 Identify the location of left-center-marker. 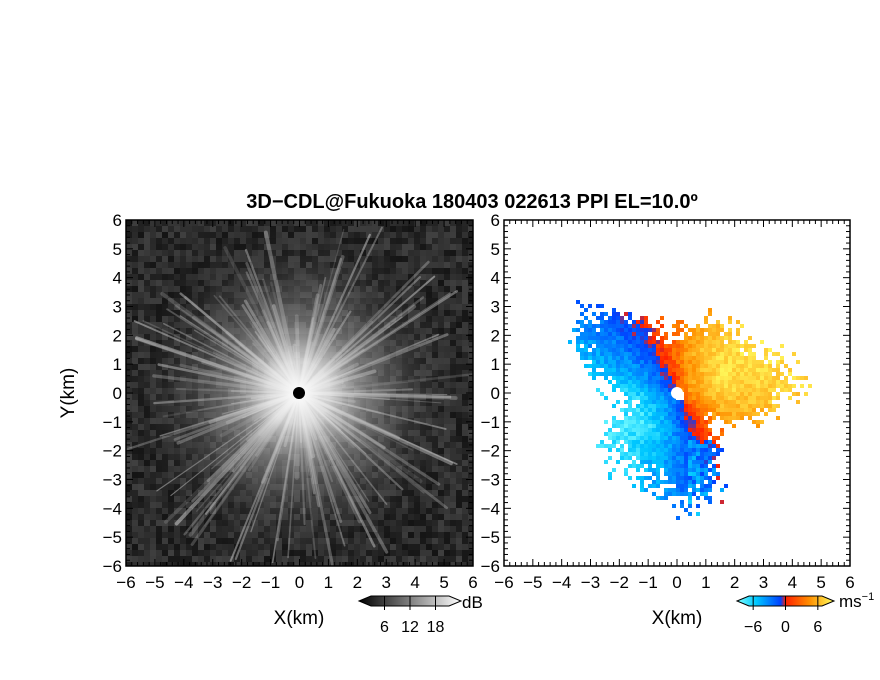
(299, 393).